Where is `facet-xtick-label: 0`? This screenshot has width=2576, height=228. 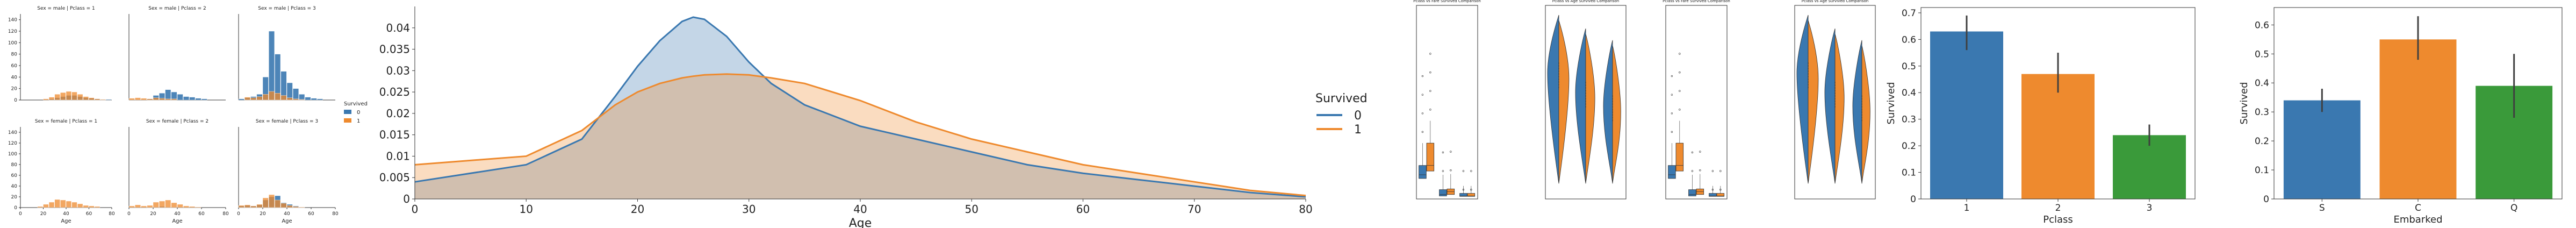
facet-xtick-label: 0 is located at coordinates (238, 214).